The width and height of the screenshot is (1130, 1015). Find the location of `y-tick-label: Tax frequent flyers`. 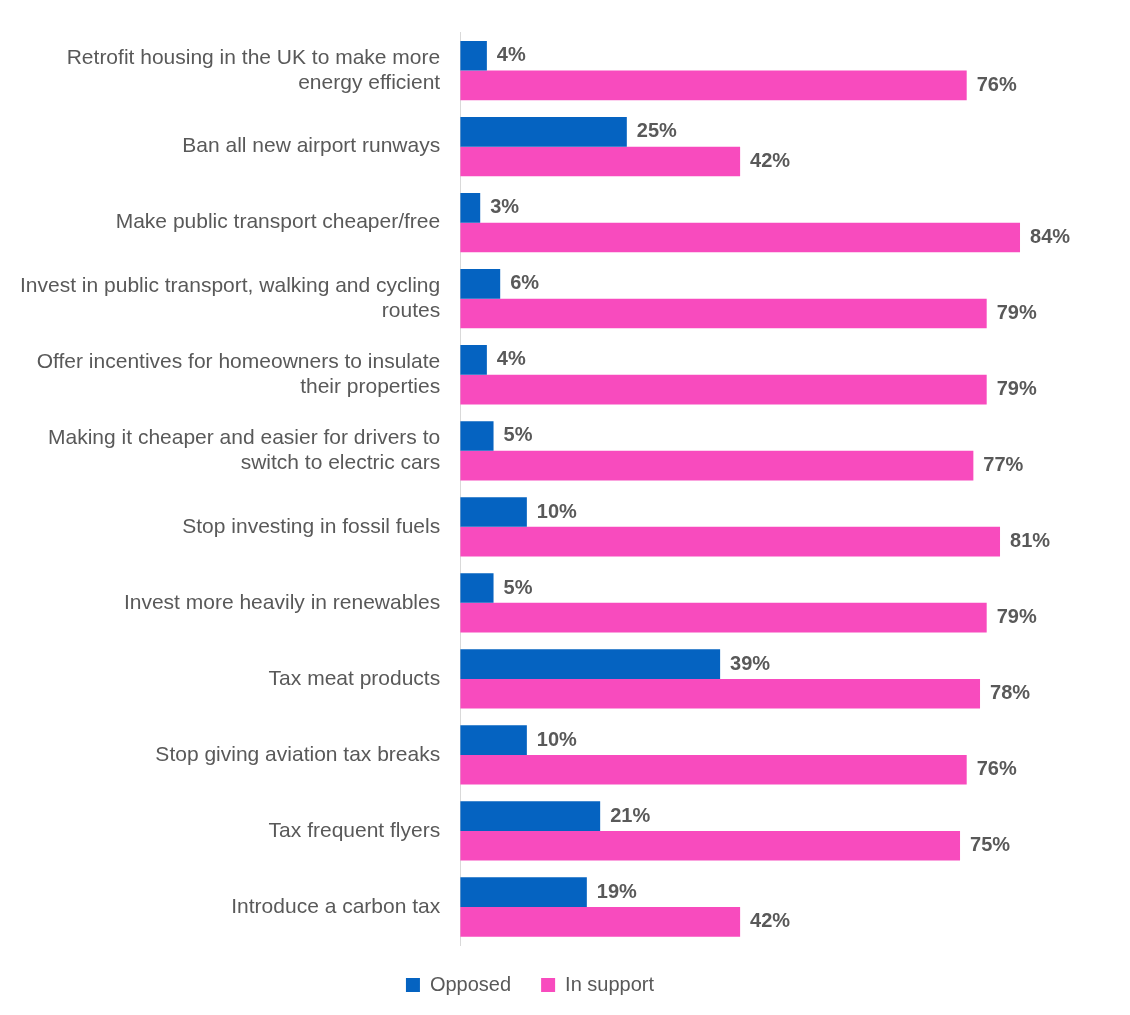

y-tick-label: Tax frequent flyers is located at coordinates (354, 829).